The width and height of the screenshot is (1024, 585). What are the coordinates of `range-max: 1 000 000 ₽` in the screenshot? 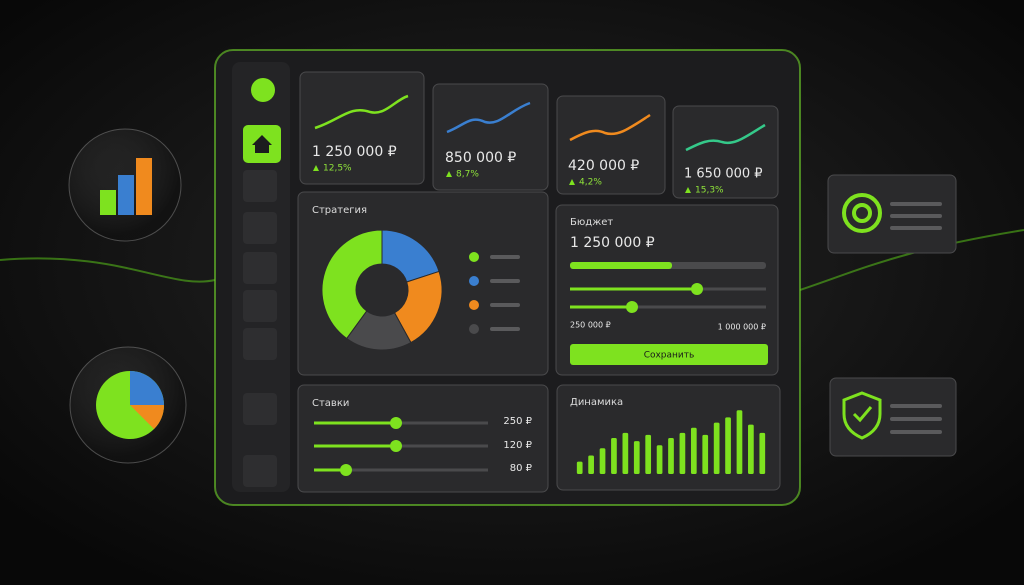 It's located at (742, 327).